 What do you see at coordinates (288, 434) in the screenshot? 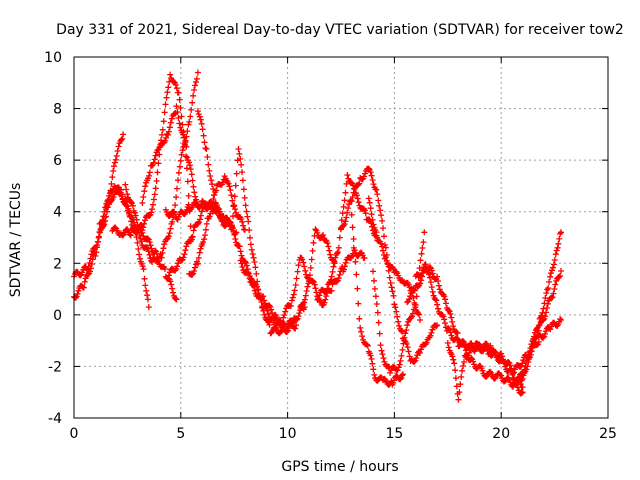
I see `x-tick-label: 10` at bounding box center [288, 434].